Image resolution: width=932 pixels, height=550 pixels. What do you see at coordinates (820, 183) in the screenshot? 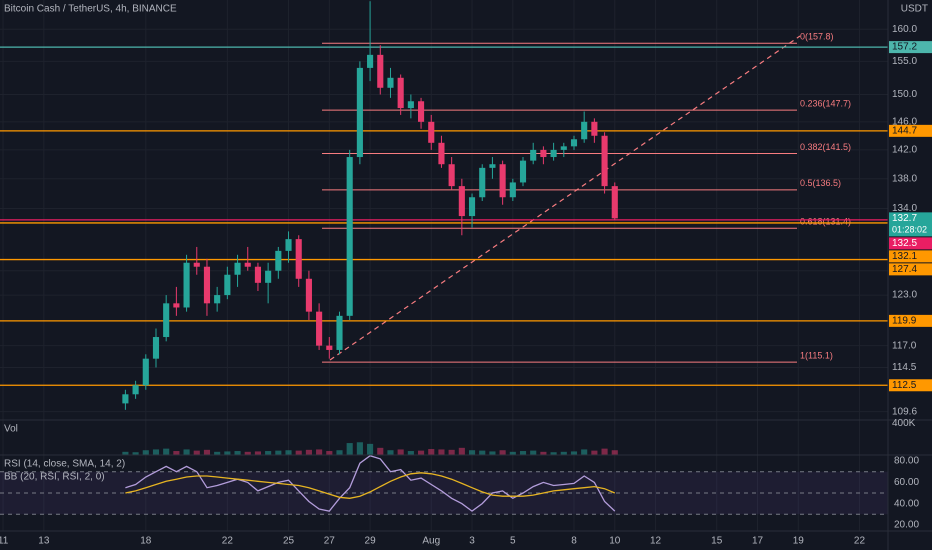
I see `fib-label: 0.5(136.5)` at bounding box center [820, 183].